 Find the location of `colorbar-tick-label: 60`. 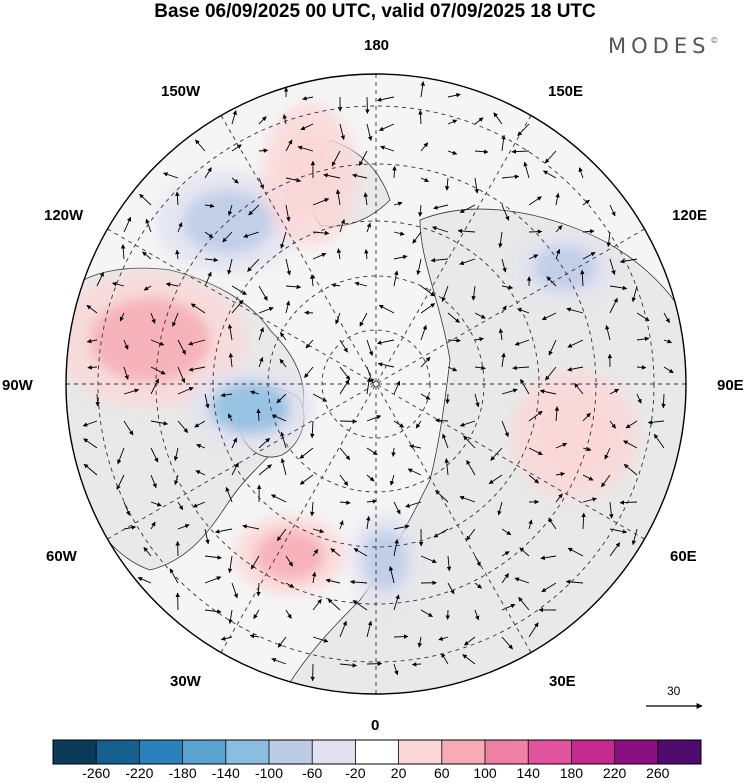

colorbar-tick-label: 60 is located at coordinates (442, 773).